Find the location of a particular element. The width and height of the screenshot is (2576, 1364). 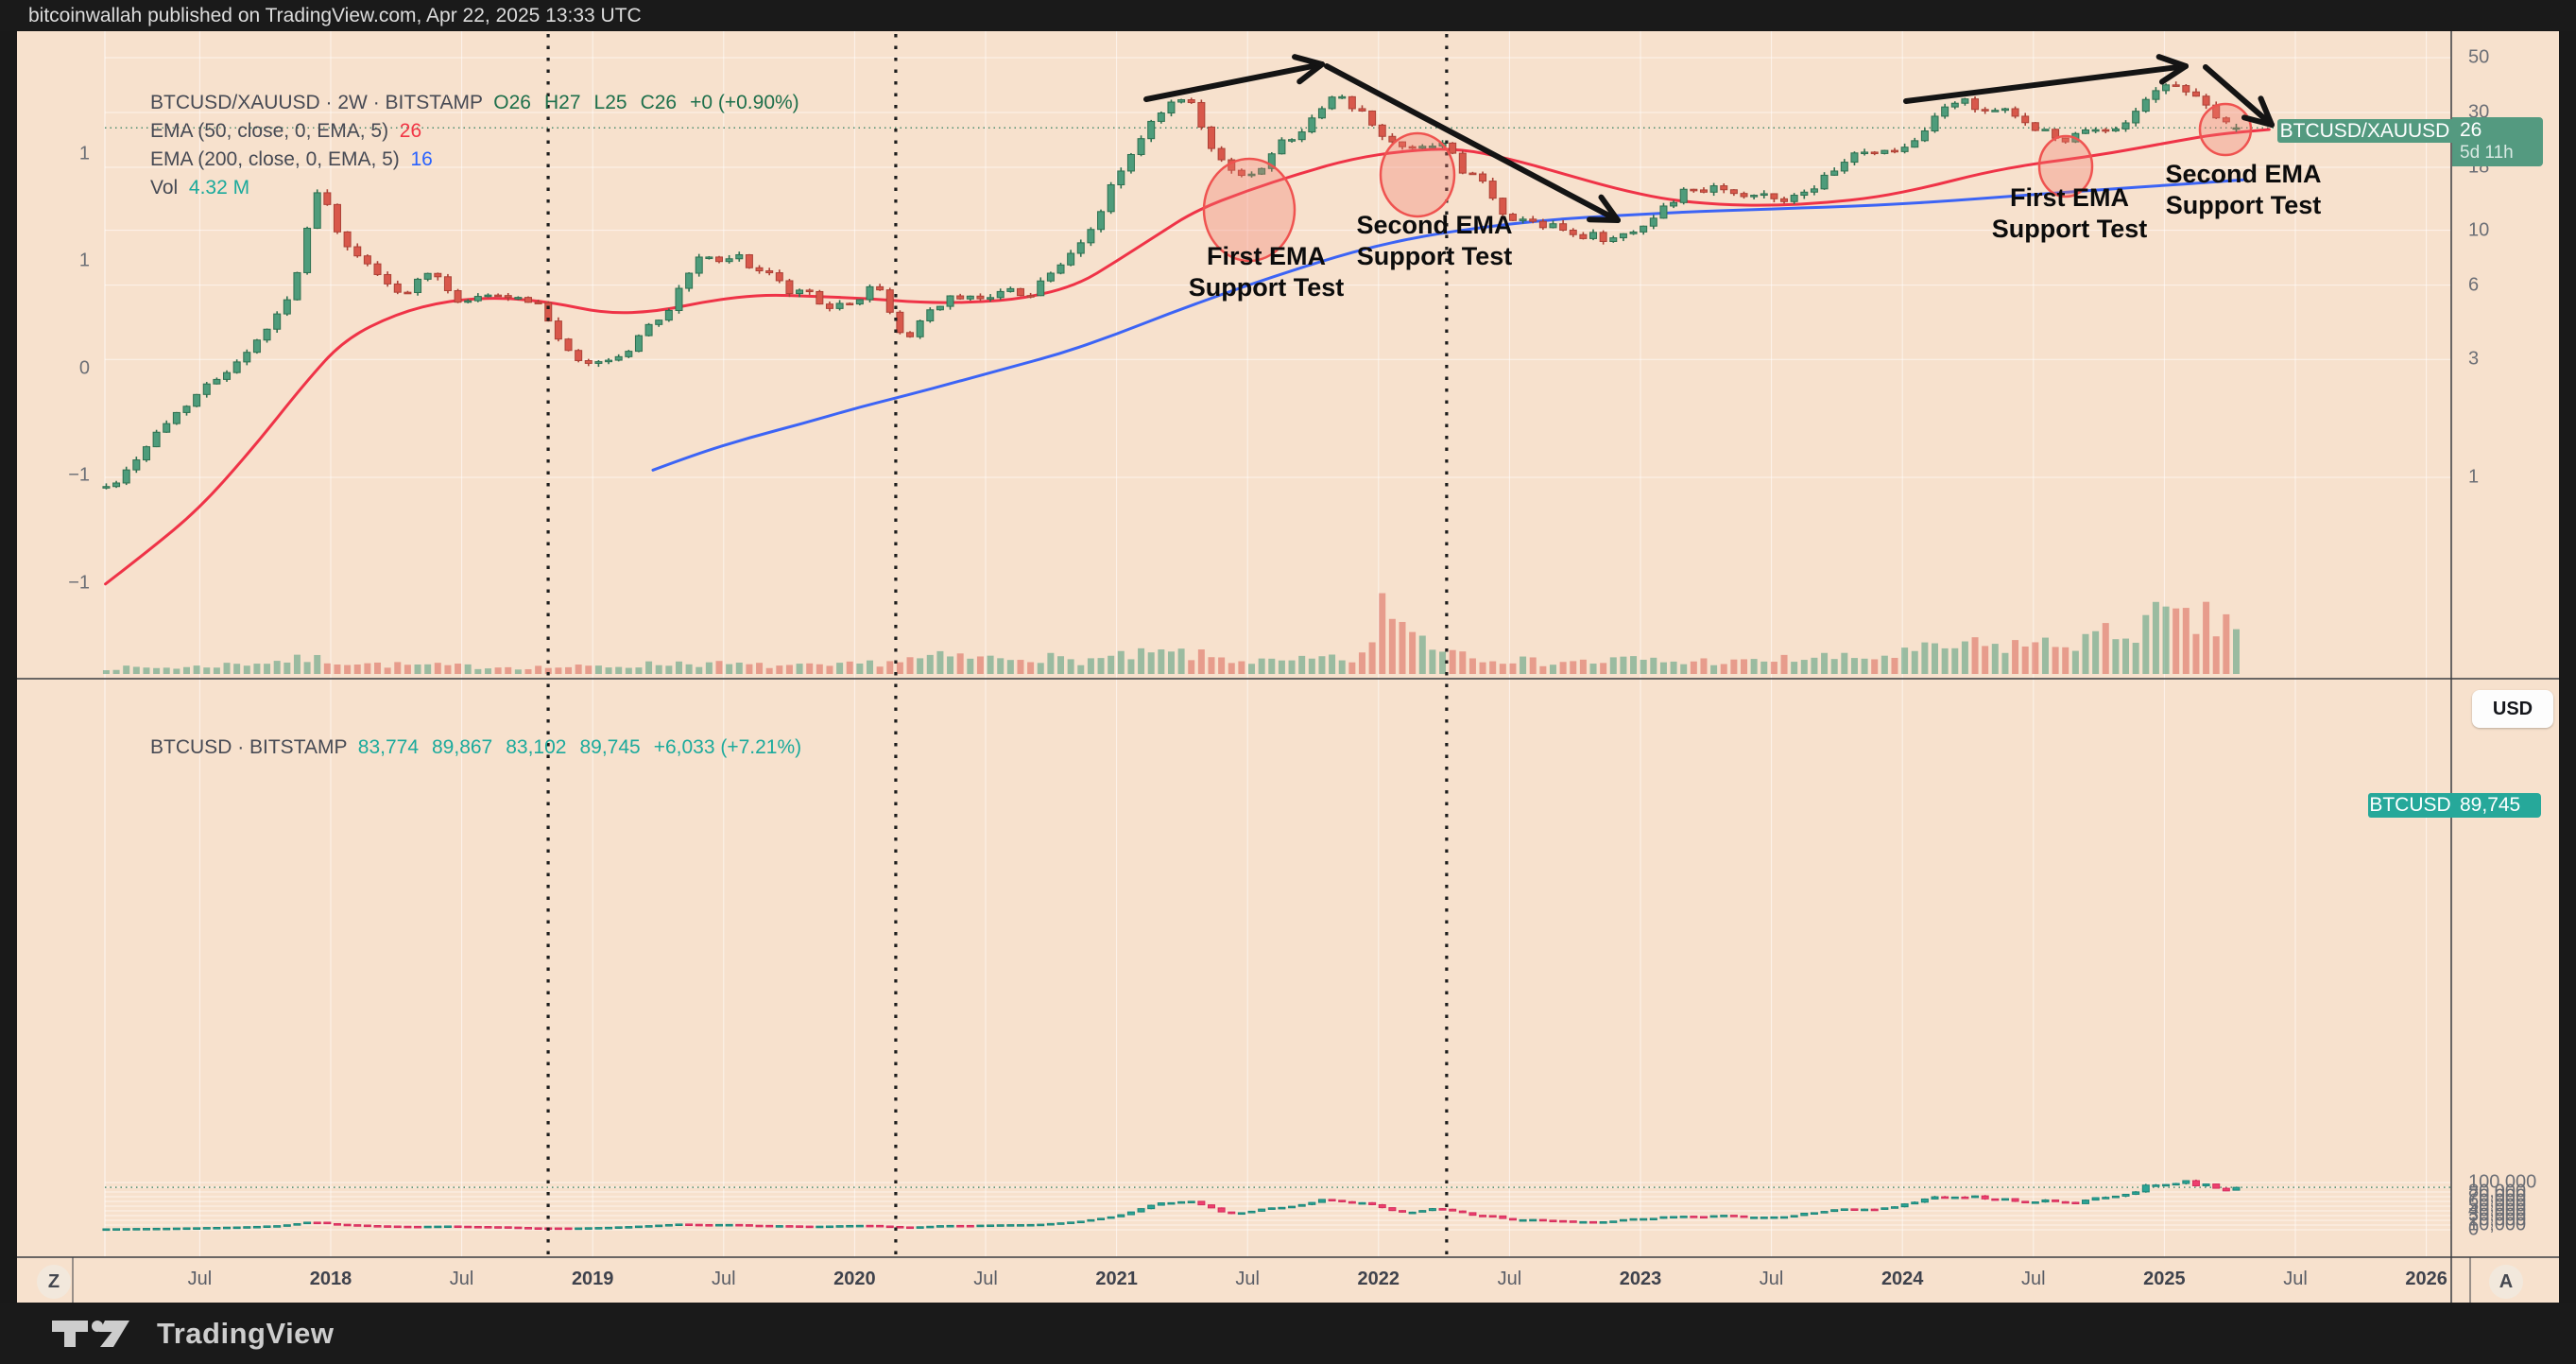

support-test-label-3: First EMA Support Test is located at coordinates (2070, 213).